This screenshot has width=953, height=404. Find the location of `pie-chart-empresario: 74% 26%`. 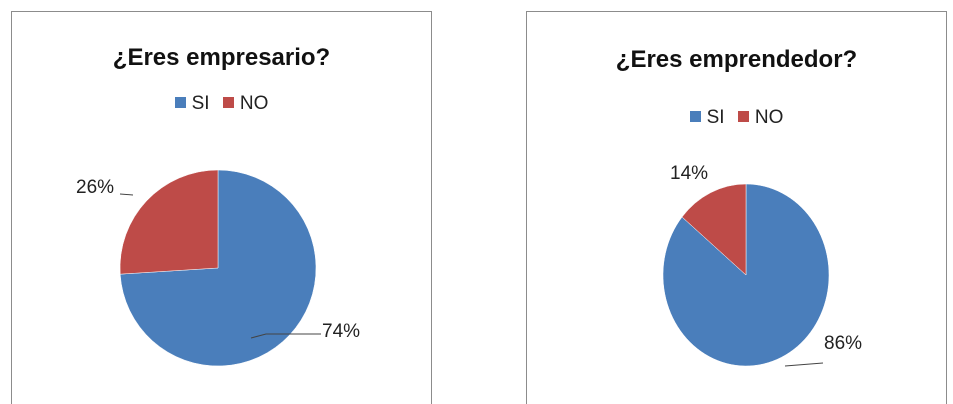

pie-chart-empresario: 74% 26% is located at coordinates (218, 268).